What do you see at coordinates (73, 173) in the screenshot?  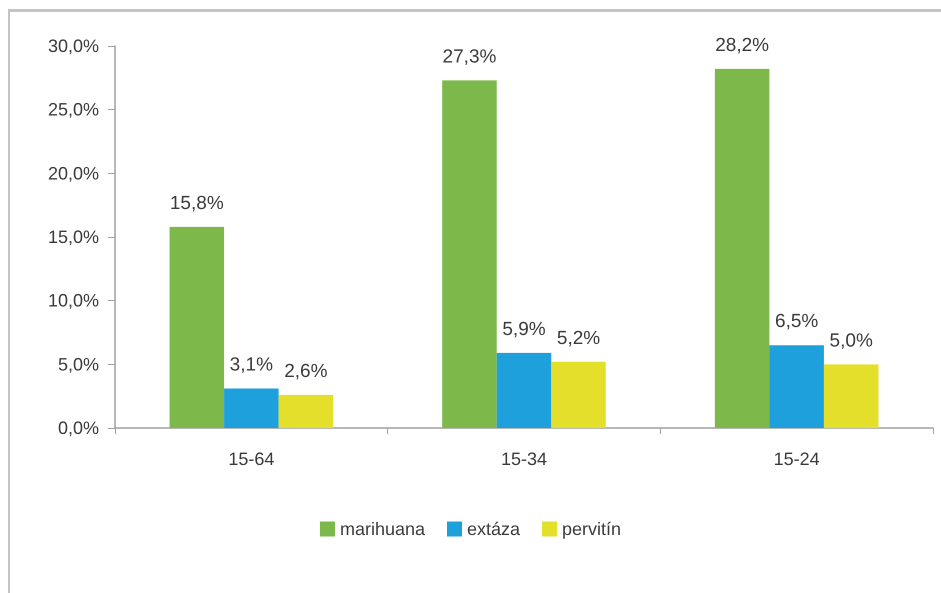 I see `y-tick-label: 20,0%` at bounding box center [73, 173].